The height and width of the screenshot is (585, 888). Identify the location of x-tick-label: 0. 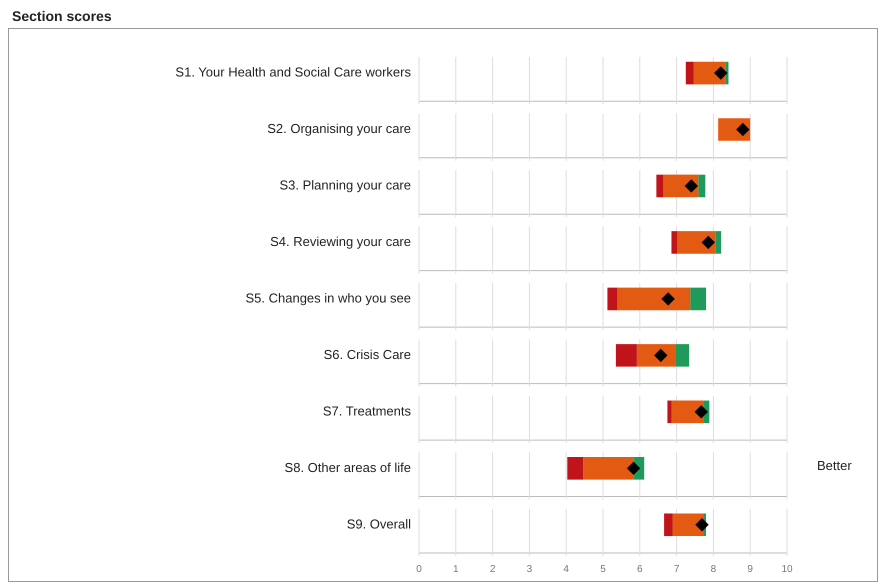
(419, 569).